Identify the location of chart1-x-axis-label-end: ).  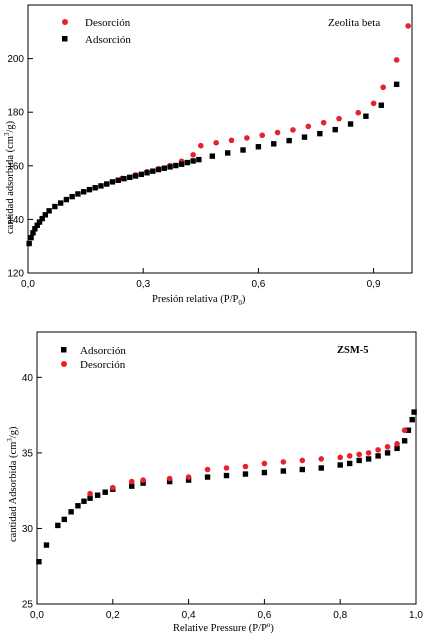
(244, 299).